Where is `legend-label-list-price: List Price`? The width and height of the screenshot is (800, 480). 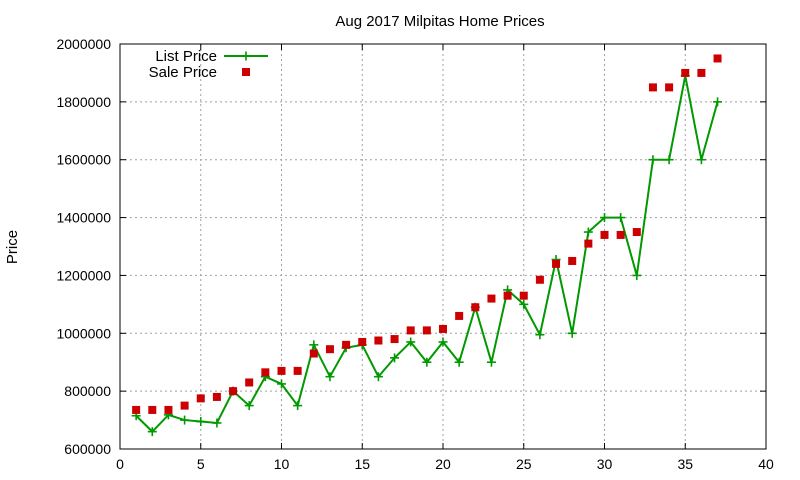
legend-label-list-price: List Price is located at coordinates (186, 56).